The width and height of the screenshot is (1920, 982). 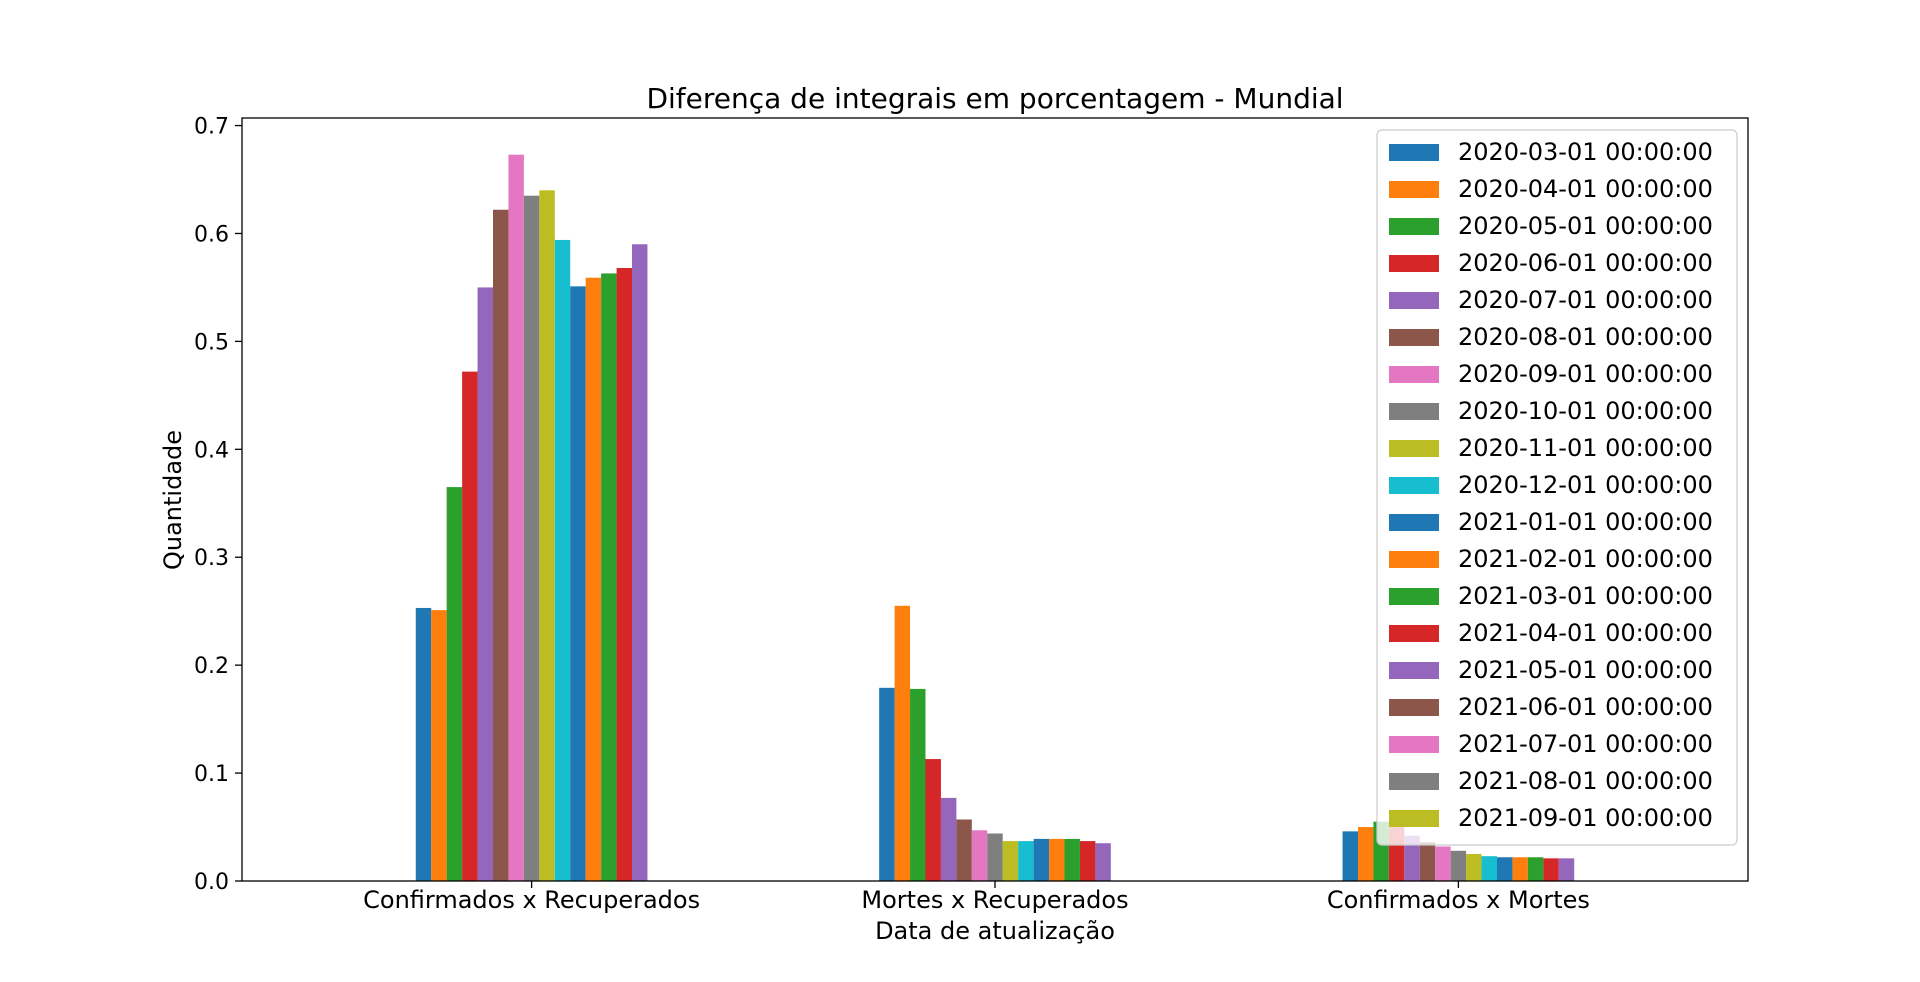 I want to click on y-tick-label: 0.5, so click(x=211, y=342).